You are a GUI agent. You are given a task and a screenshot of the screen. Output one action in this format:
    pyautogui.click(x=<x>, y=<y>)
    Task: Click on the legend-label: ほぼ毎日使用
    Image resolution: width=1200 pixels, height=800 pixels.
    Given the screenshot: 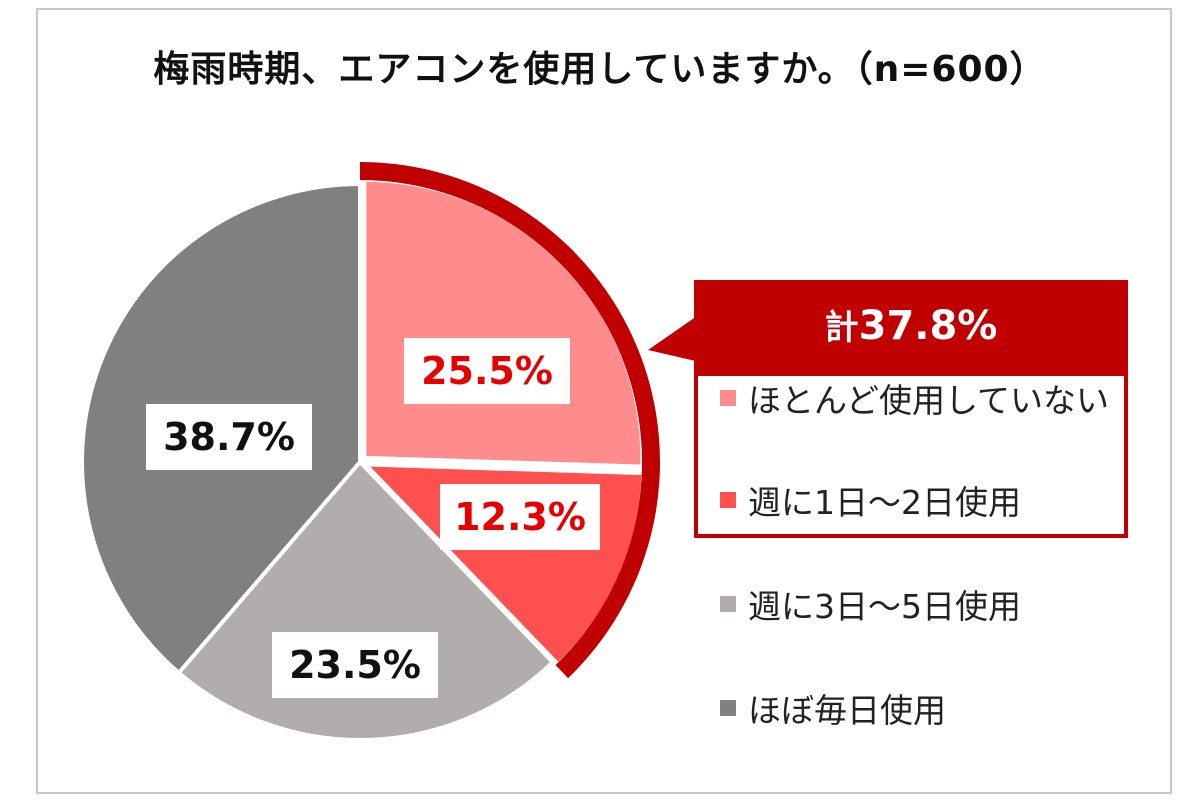 What is the action you would take?
    pyautogui.click(x=847, y=710)
    